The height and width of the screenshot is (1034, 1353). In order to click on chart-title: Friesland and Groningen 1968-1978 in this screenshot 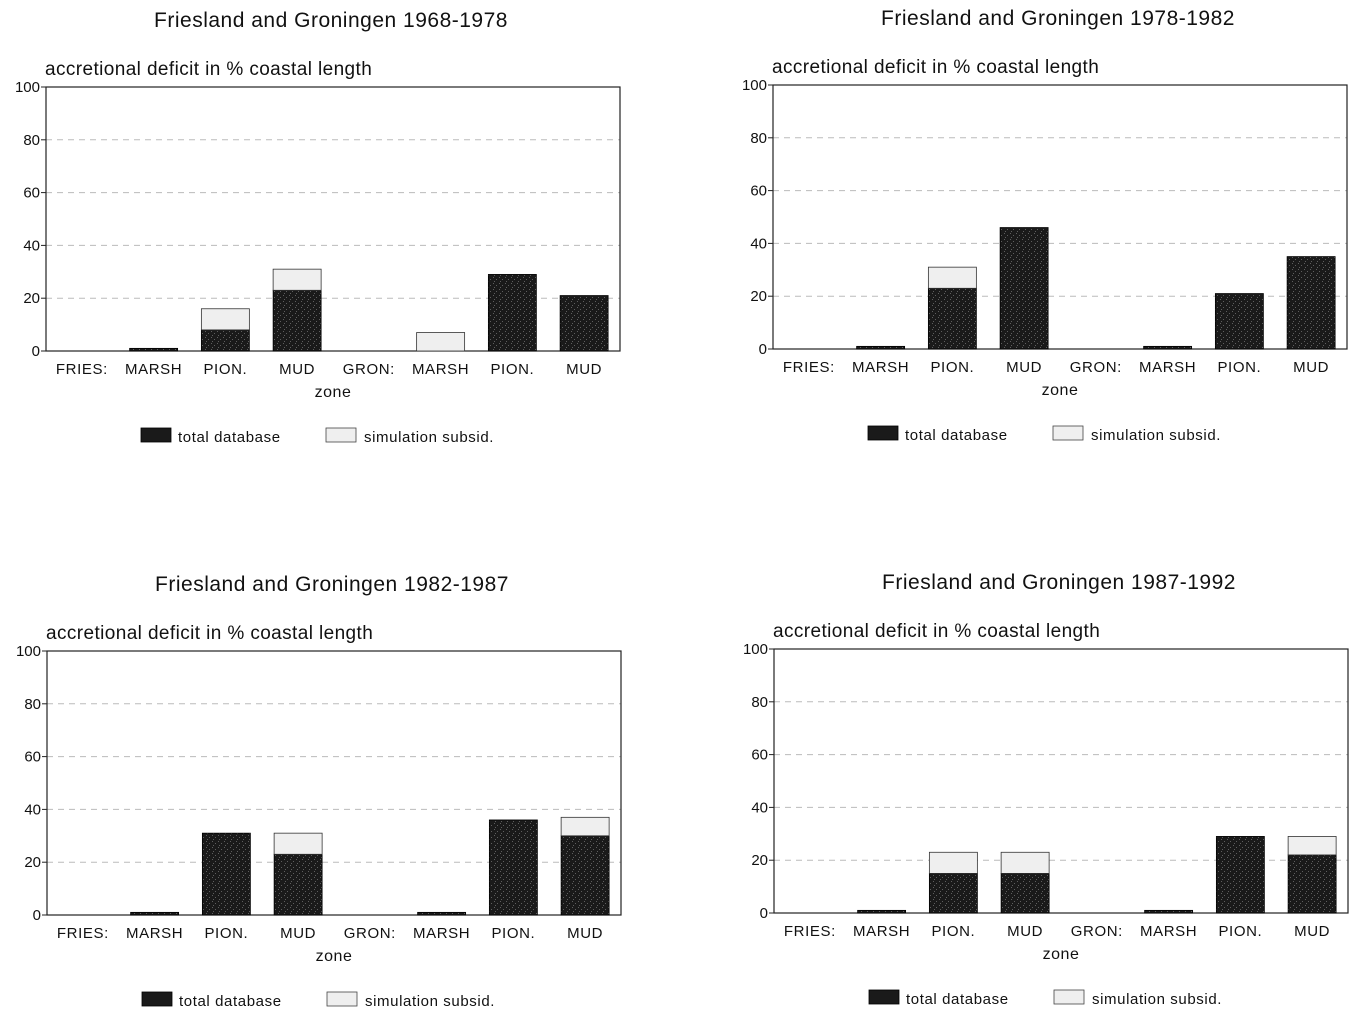, I will do `click(331, 20)`.